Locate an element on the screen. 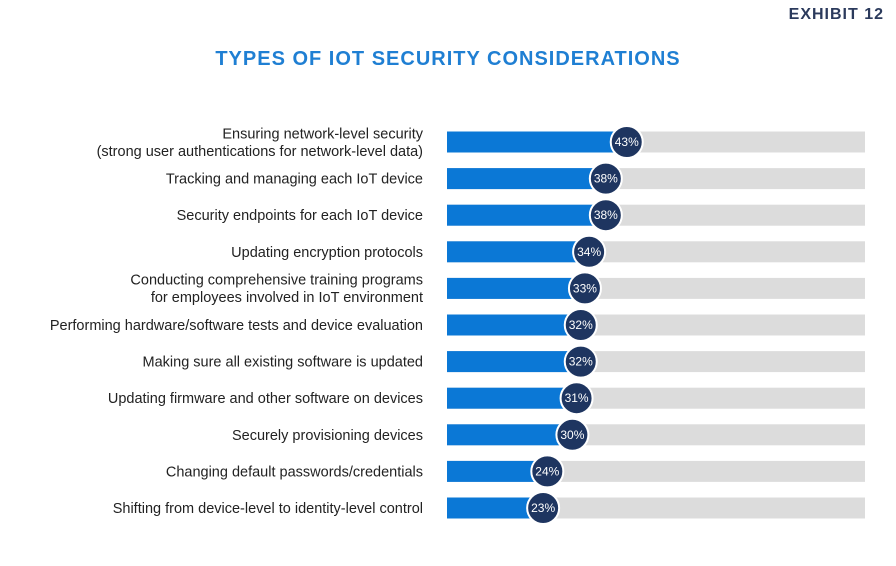  data-label: 23% is located at coordinates (543, 508).